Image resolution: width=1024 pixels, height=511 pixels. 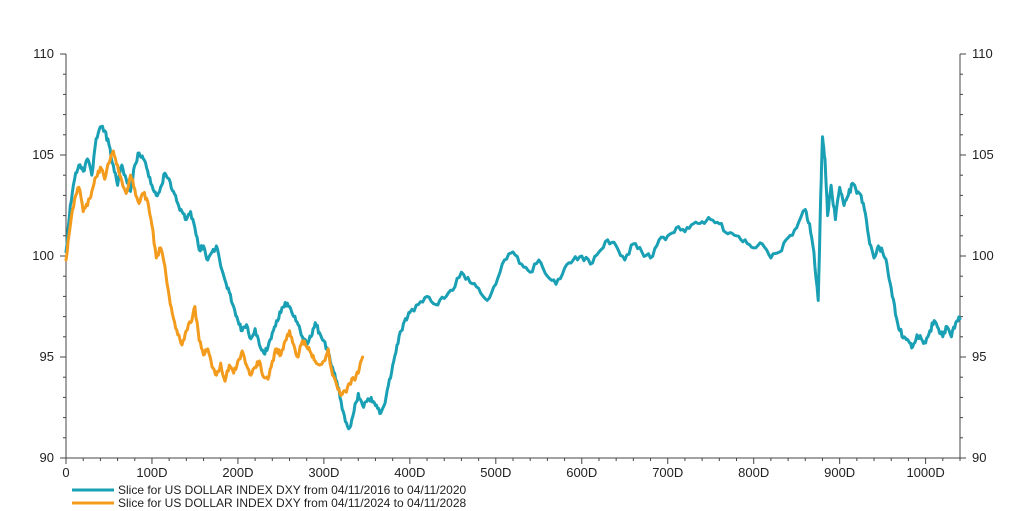 What do you see at coordinates (839, 472) in the screenshot?
I see `x-tick-label: 900D` at bounding box center [839, 472].